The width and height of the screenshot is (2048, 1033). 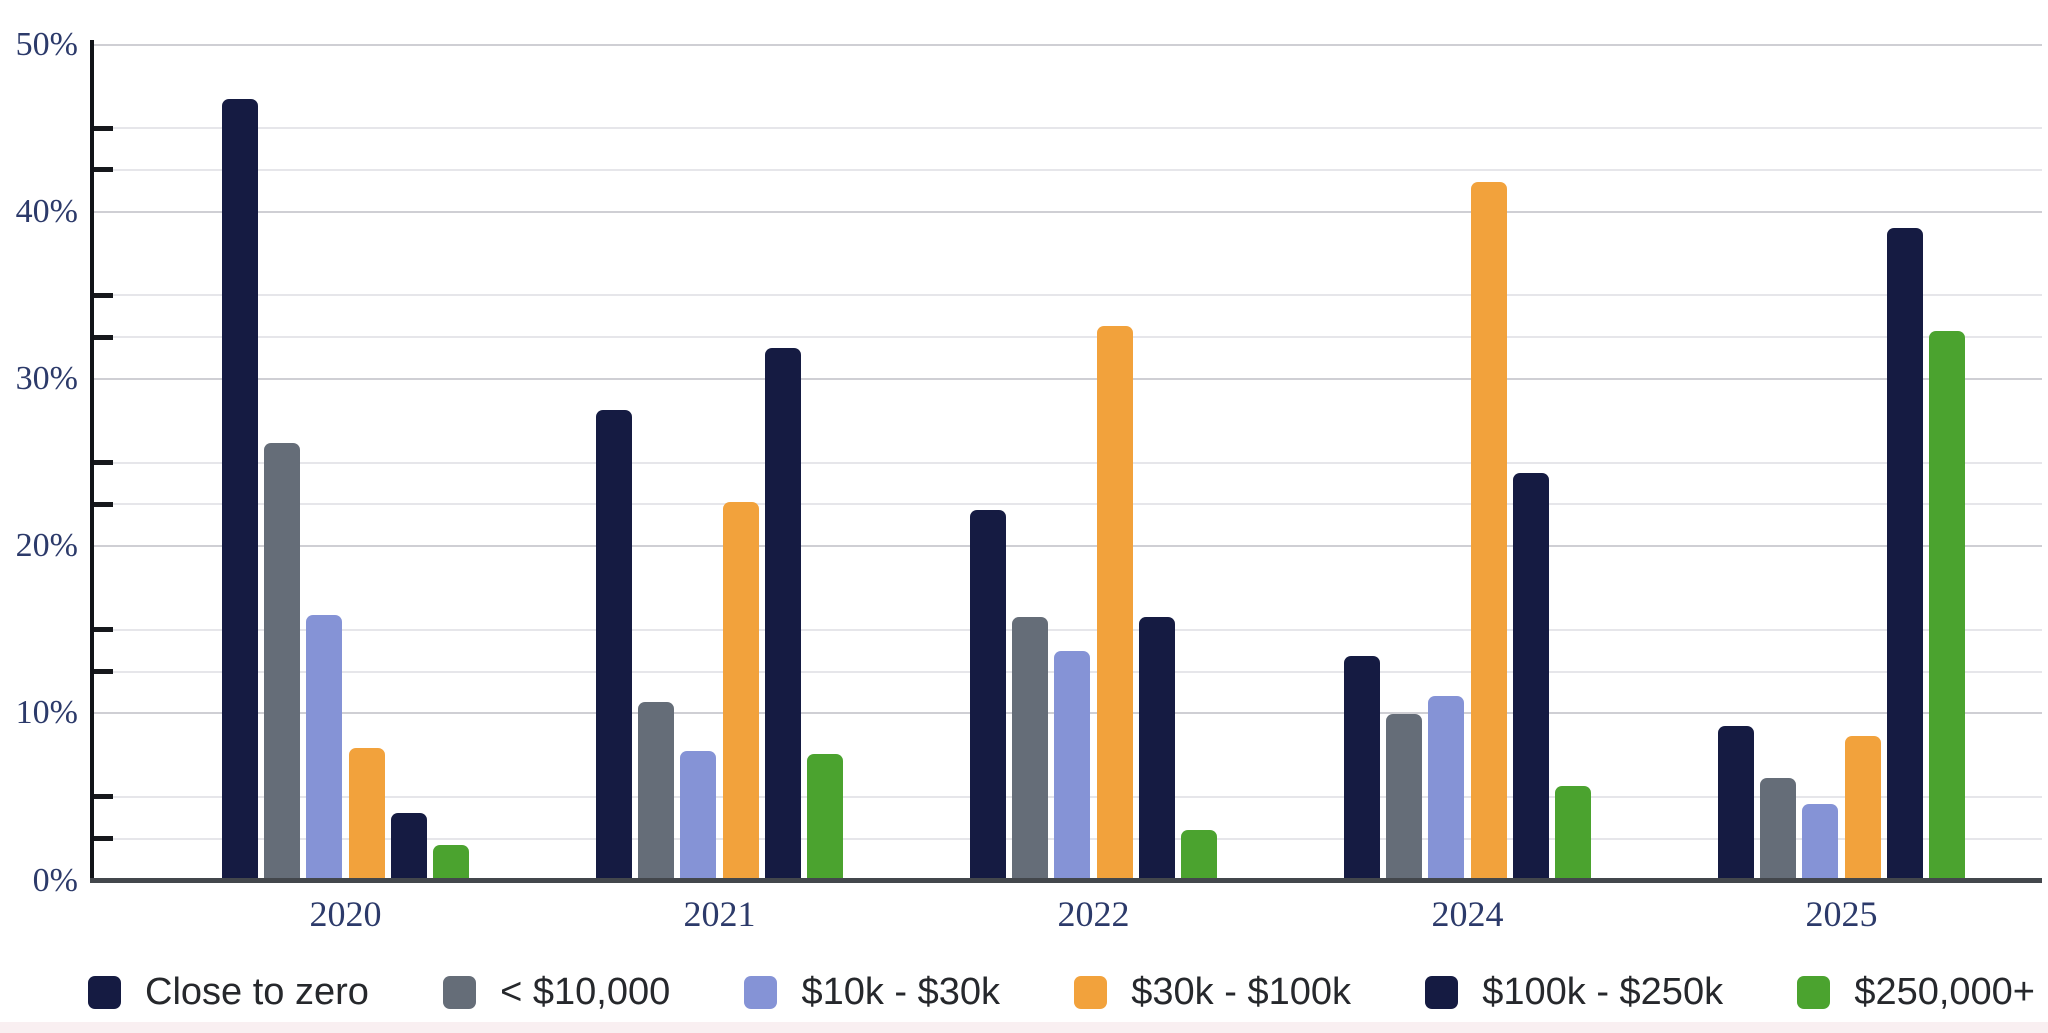 I want to click on legend-item: $10k - $30k, so click(x=872, y=992).